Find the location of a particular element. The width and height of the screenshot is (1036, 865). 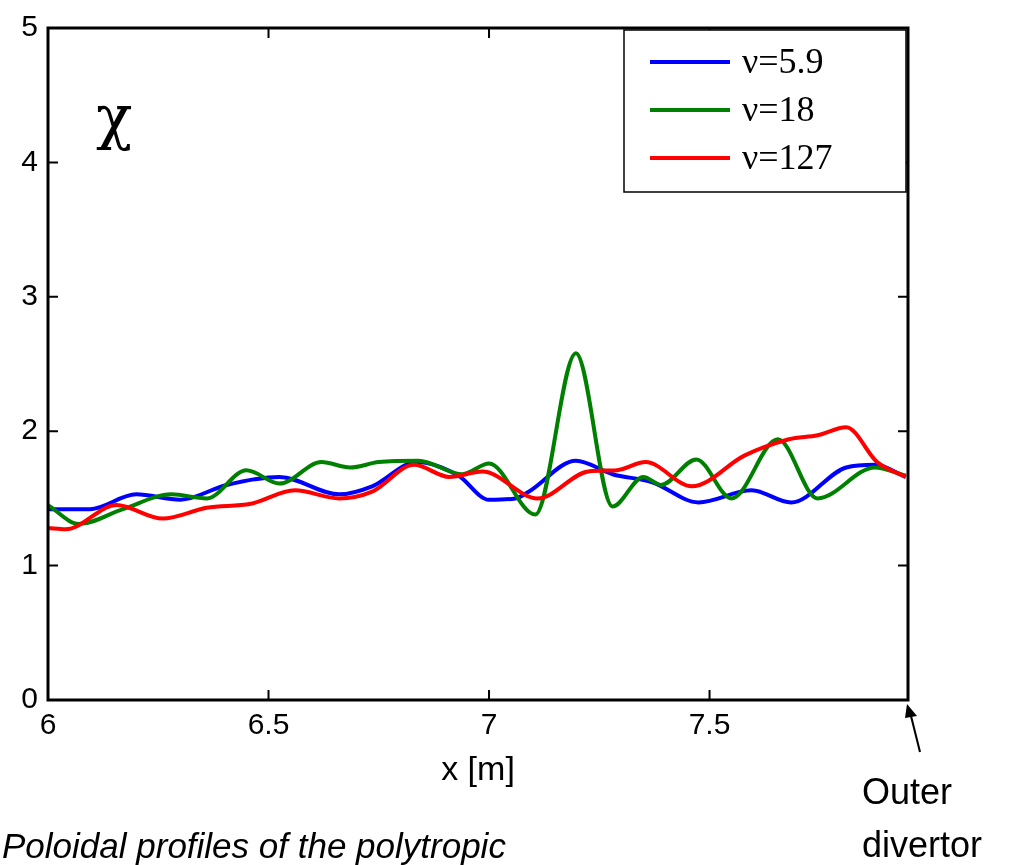

line-series is located at coordinates (478, 478).